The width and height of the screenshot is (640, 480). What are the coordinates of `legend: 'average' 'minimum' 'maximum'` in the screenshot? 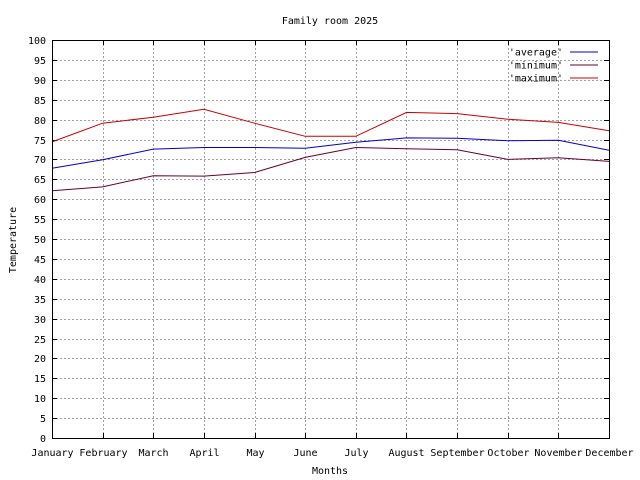 It's located at (553, 66).